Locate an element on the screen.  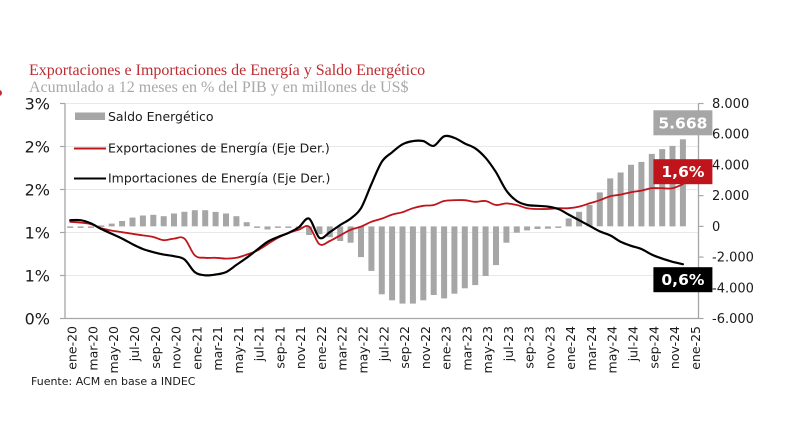
x-axis-tick-label: nov-21 is located at coordinates (300, 347).